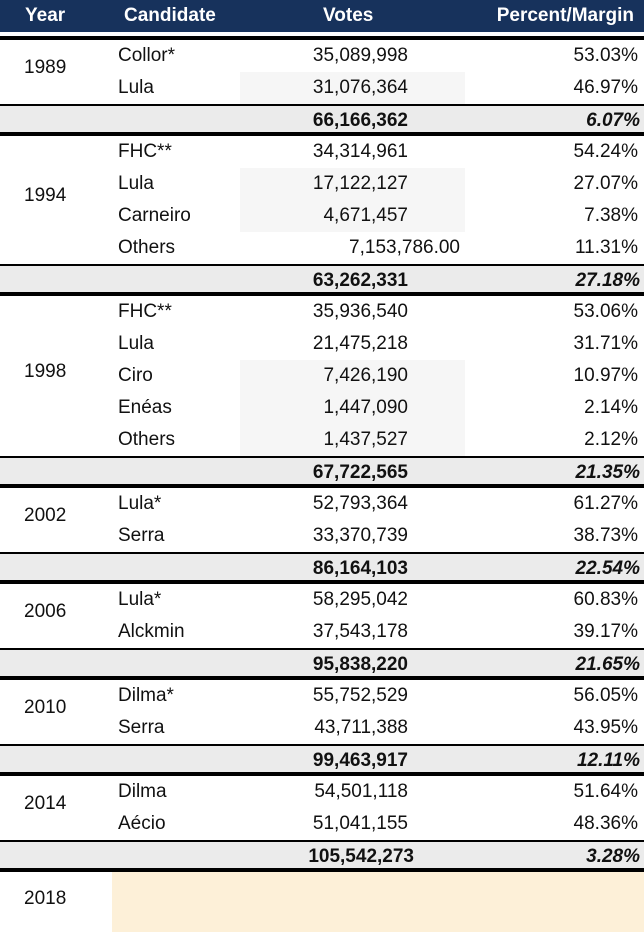  What do you see at coordinates (605, 183) in the screenshot?
I see `vote-percent: 27.07%` at bounding box center [605, 183].